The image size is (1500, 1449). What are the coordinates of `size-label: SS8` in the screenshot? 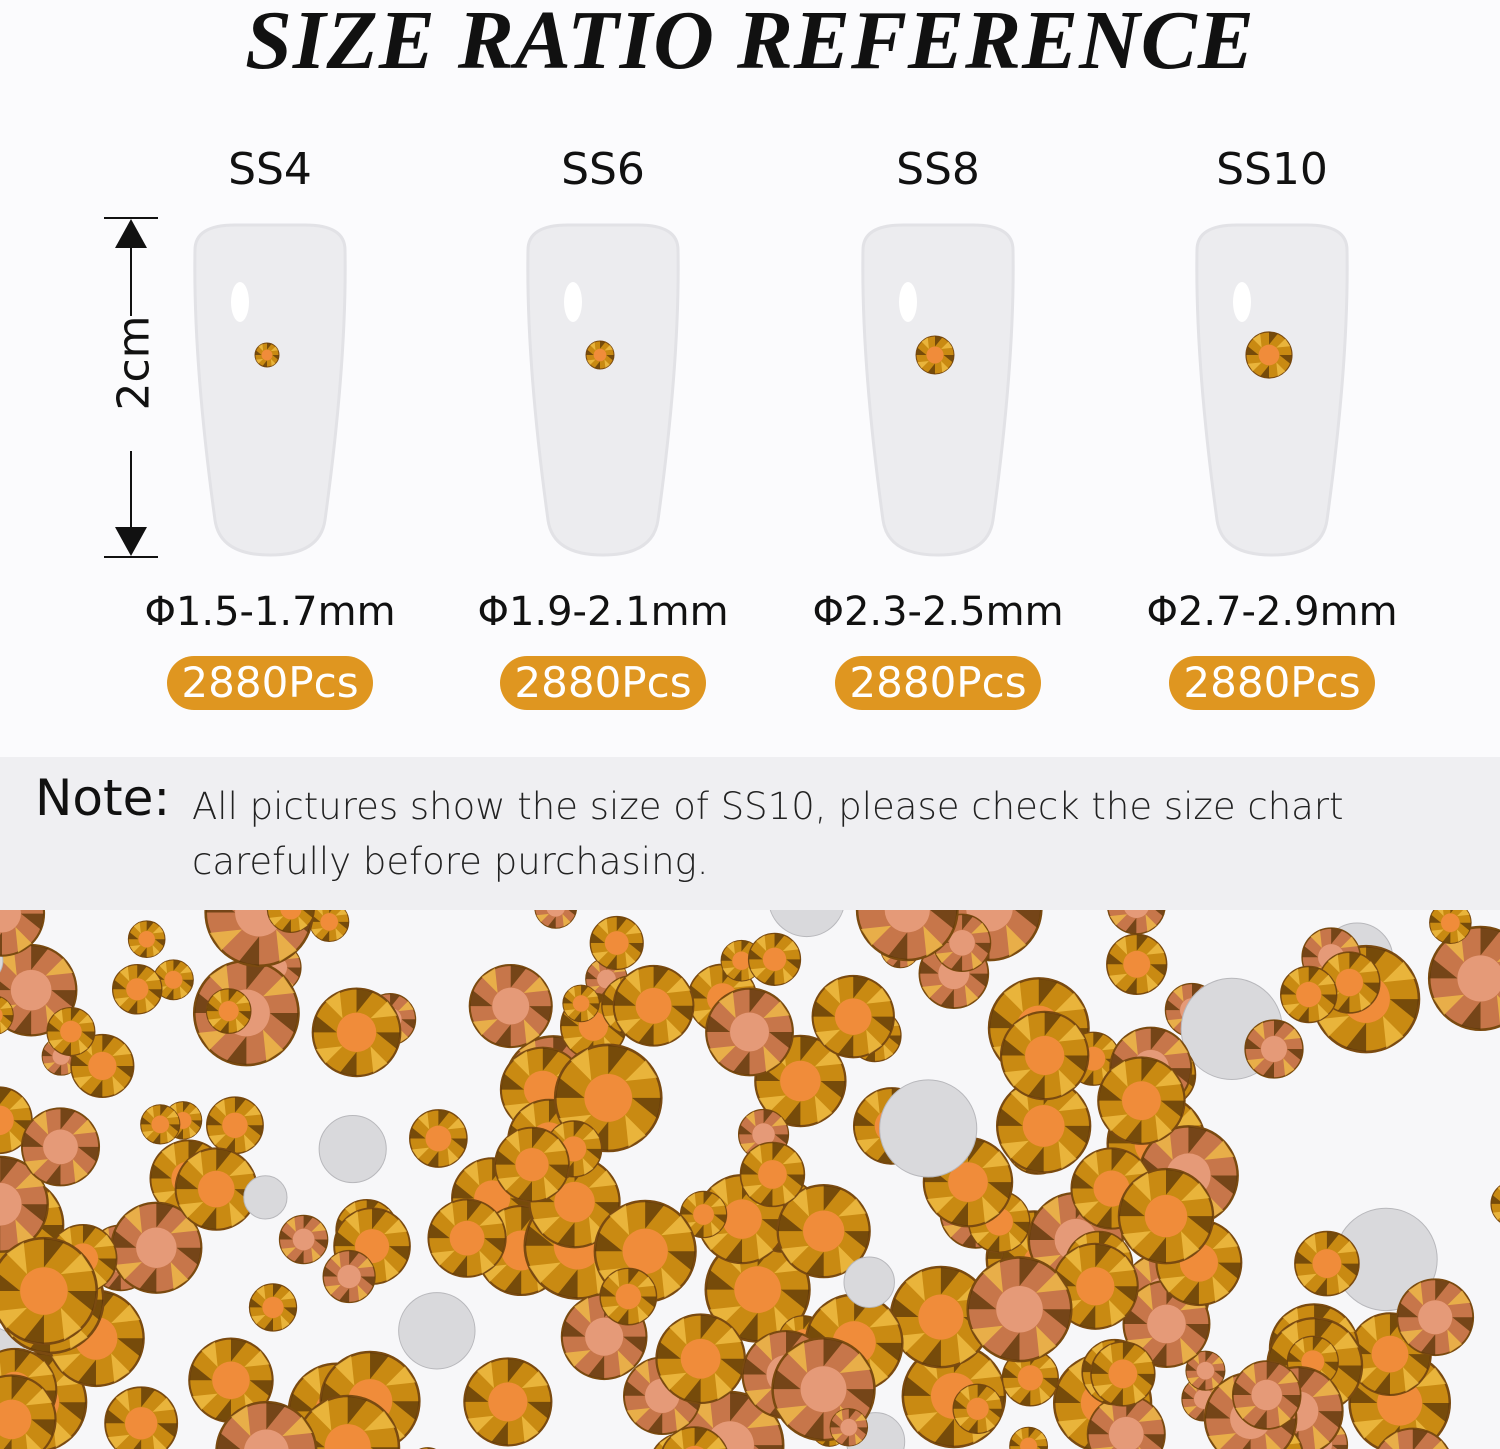 It's located at (938, 169).